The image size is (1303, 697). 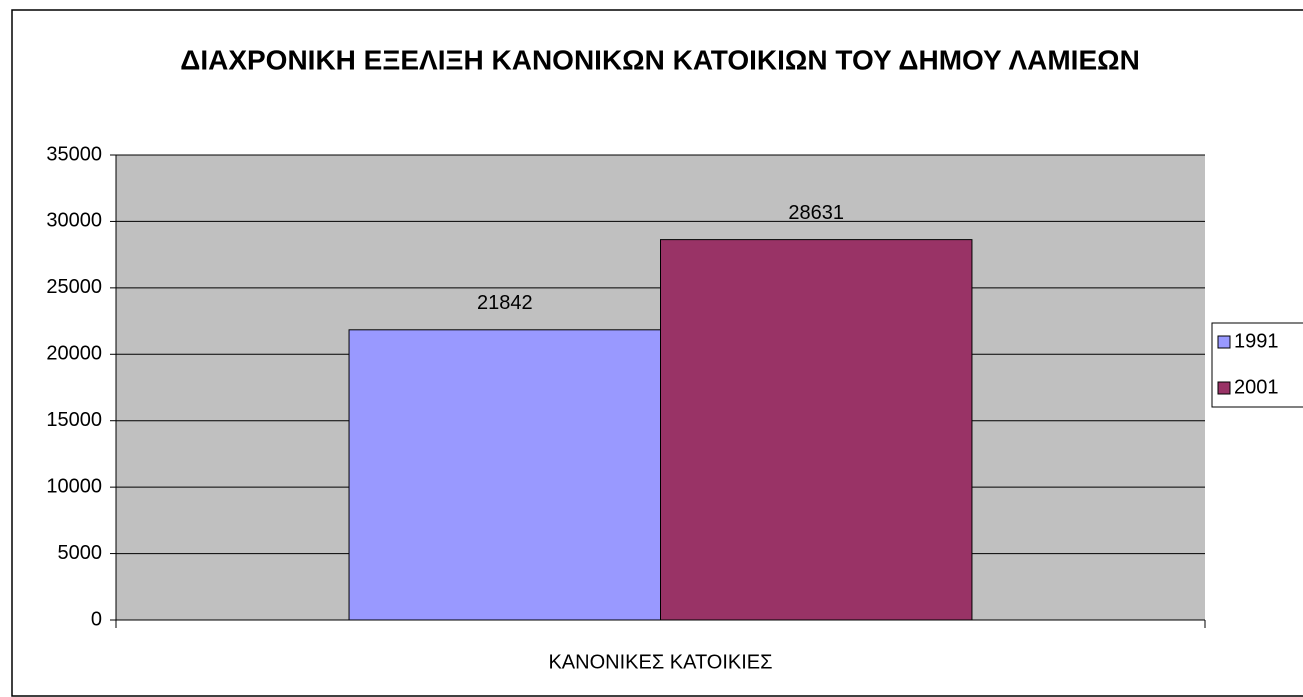 I want to click on y-tick-label: 10000, so click(x=74, y=486).